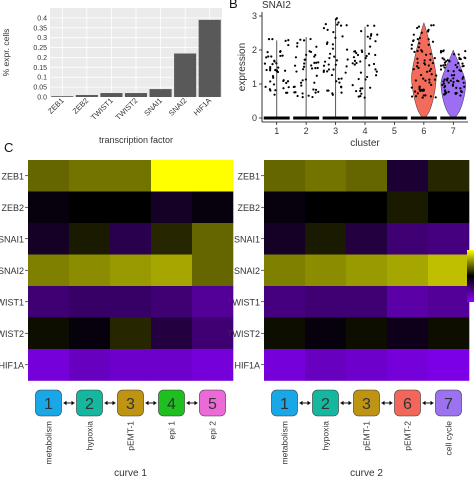  Describe the element at coordinates (81, 106) in the screenshot. I see `x-tick-label: ZEB2` at that location.